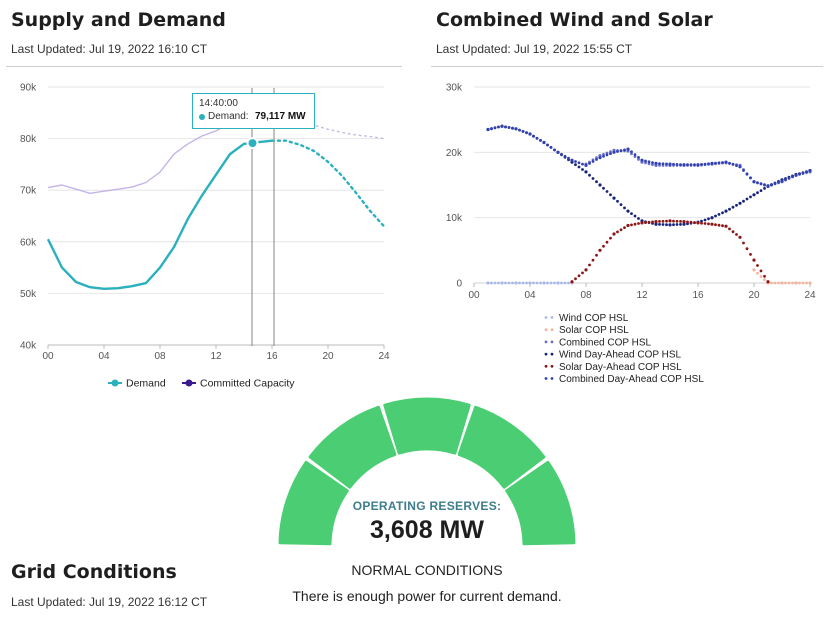 The width and height of the screenshot is (826, 620). Describe the element at coordinates (94, 572) in the screenshot. I see `grid-conditions-title: Grid Conditions` at that location.